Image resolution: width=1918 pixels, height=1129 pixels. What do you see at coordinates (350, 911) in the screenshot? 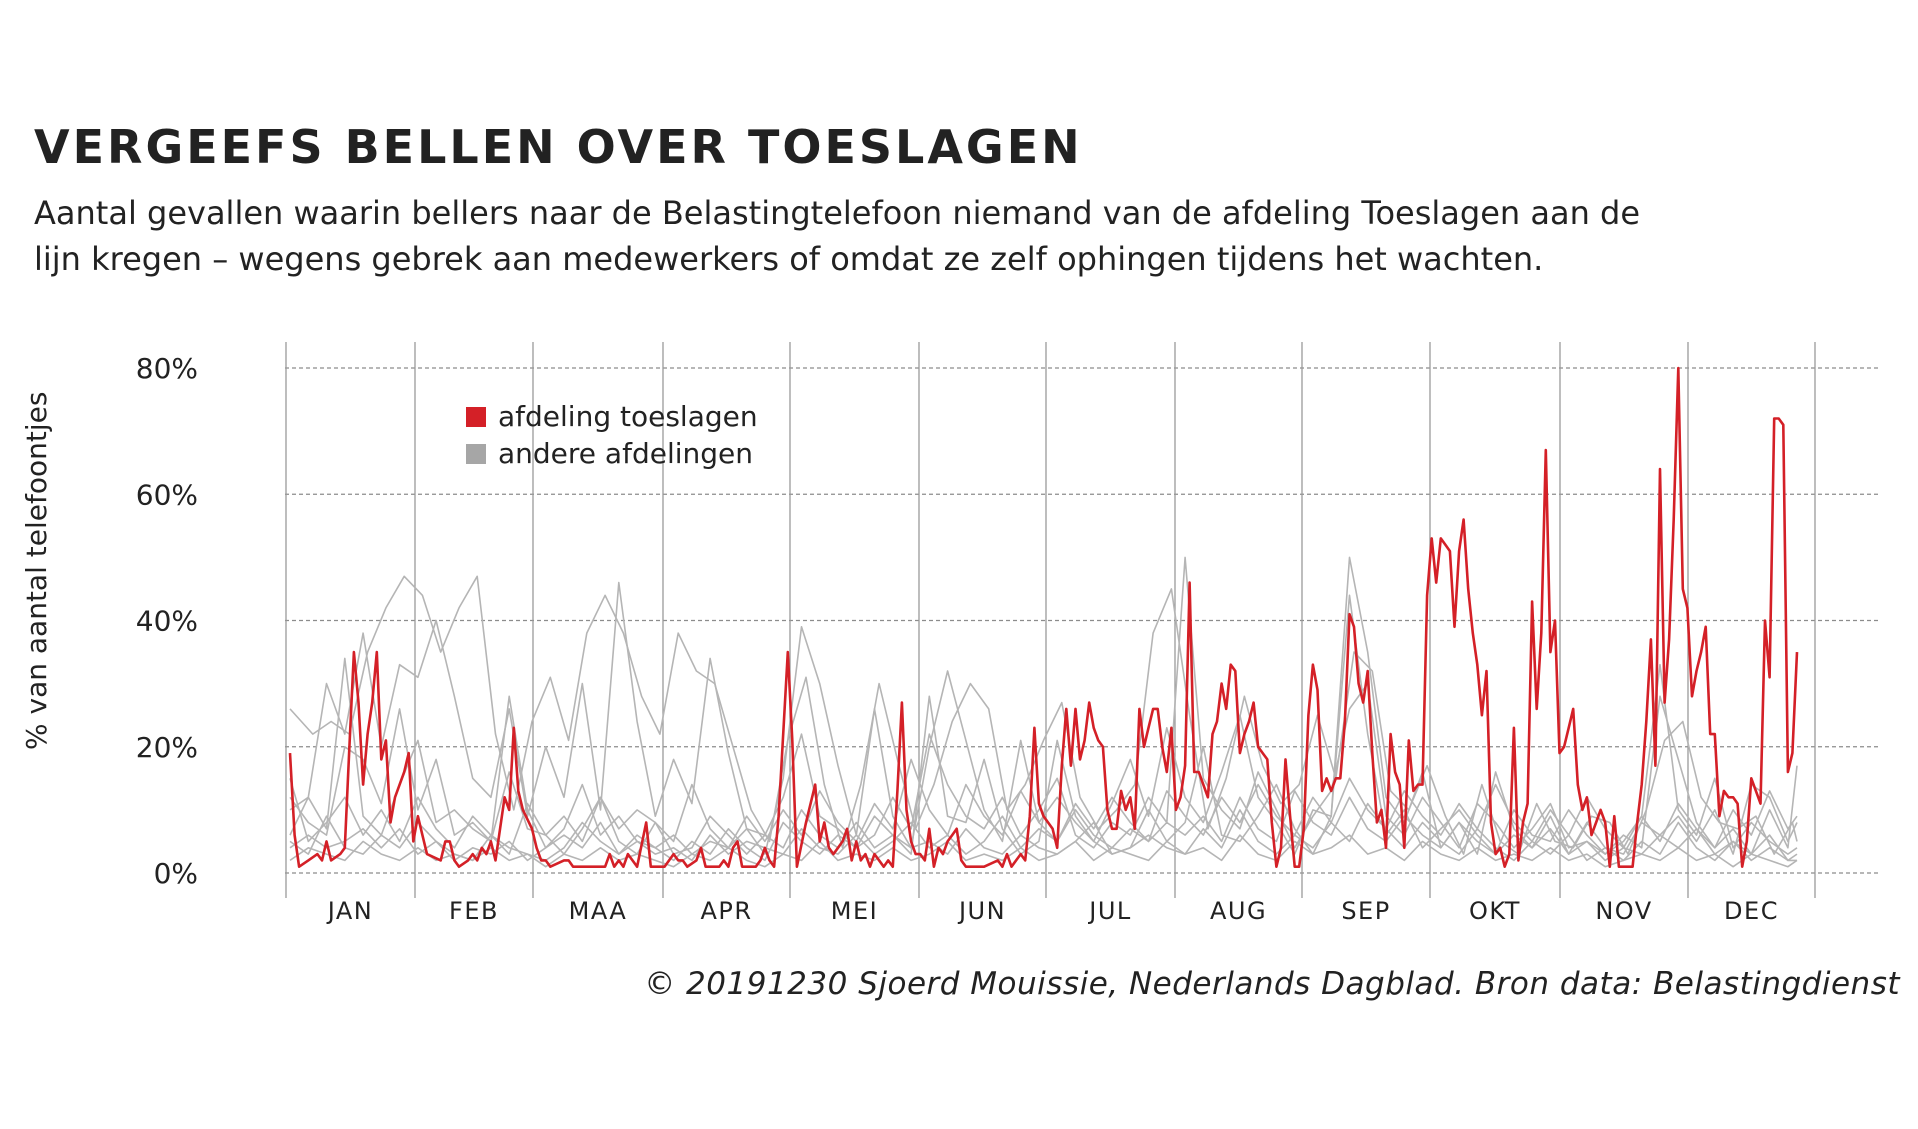
I see `x-tick-label-jan: JAN` at bounding box center [350, 911].